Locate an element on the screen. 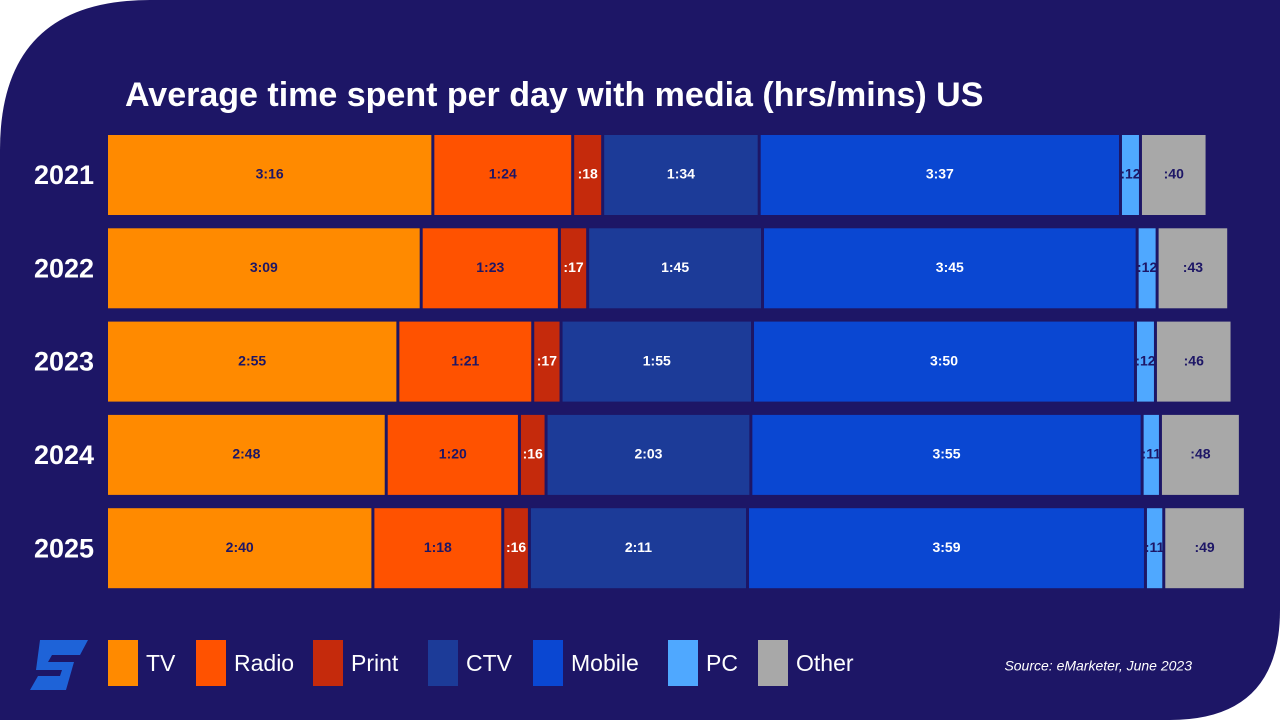 The image size is (1280, 725). data-label: 1:21 is located at coordinates (465, 360).